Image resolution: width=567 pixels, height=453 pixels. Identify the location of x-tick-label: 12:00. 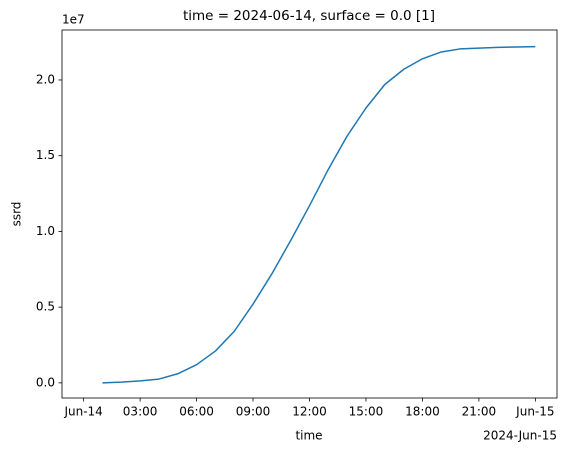
(309, 412).